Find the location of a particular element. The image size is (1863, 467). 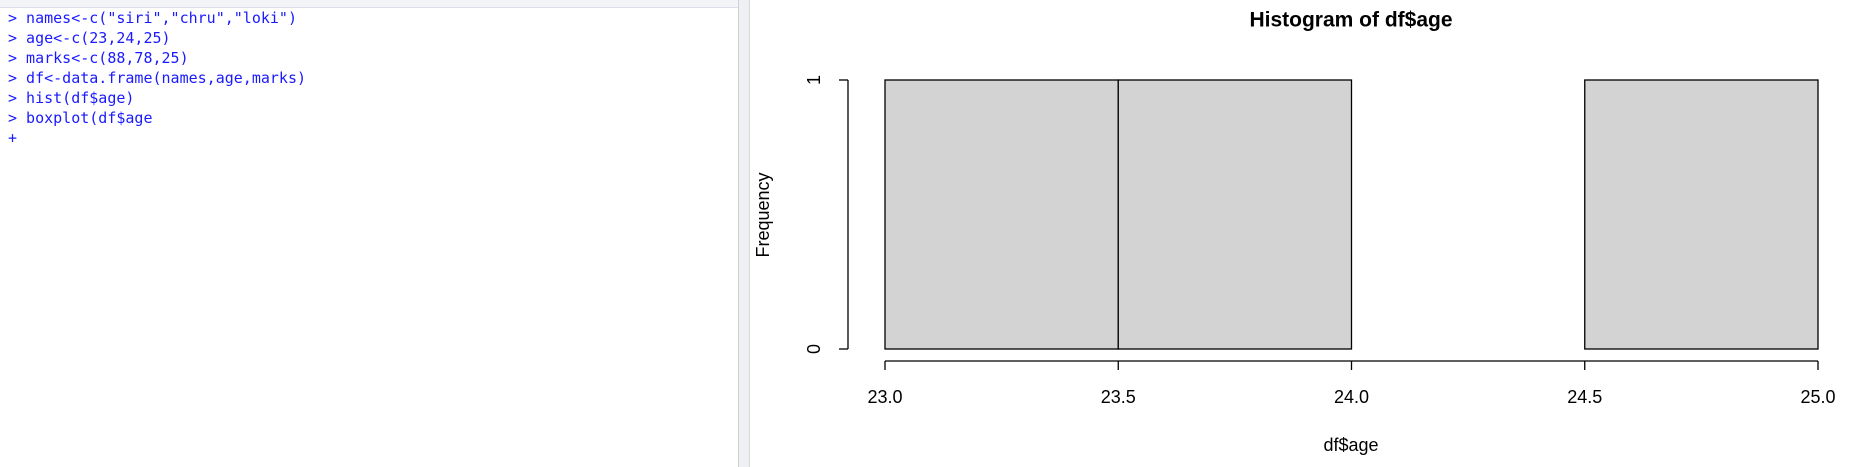

console-line: + is located at coordinates (13, 138).